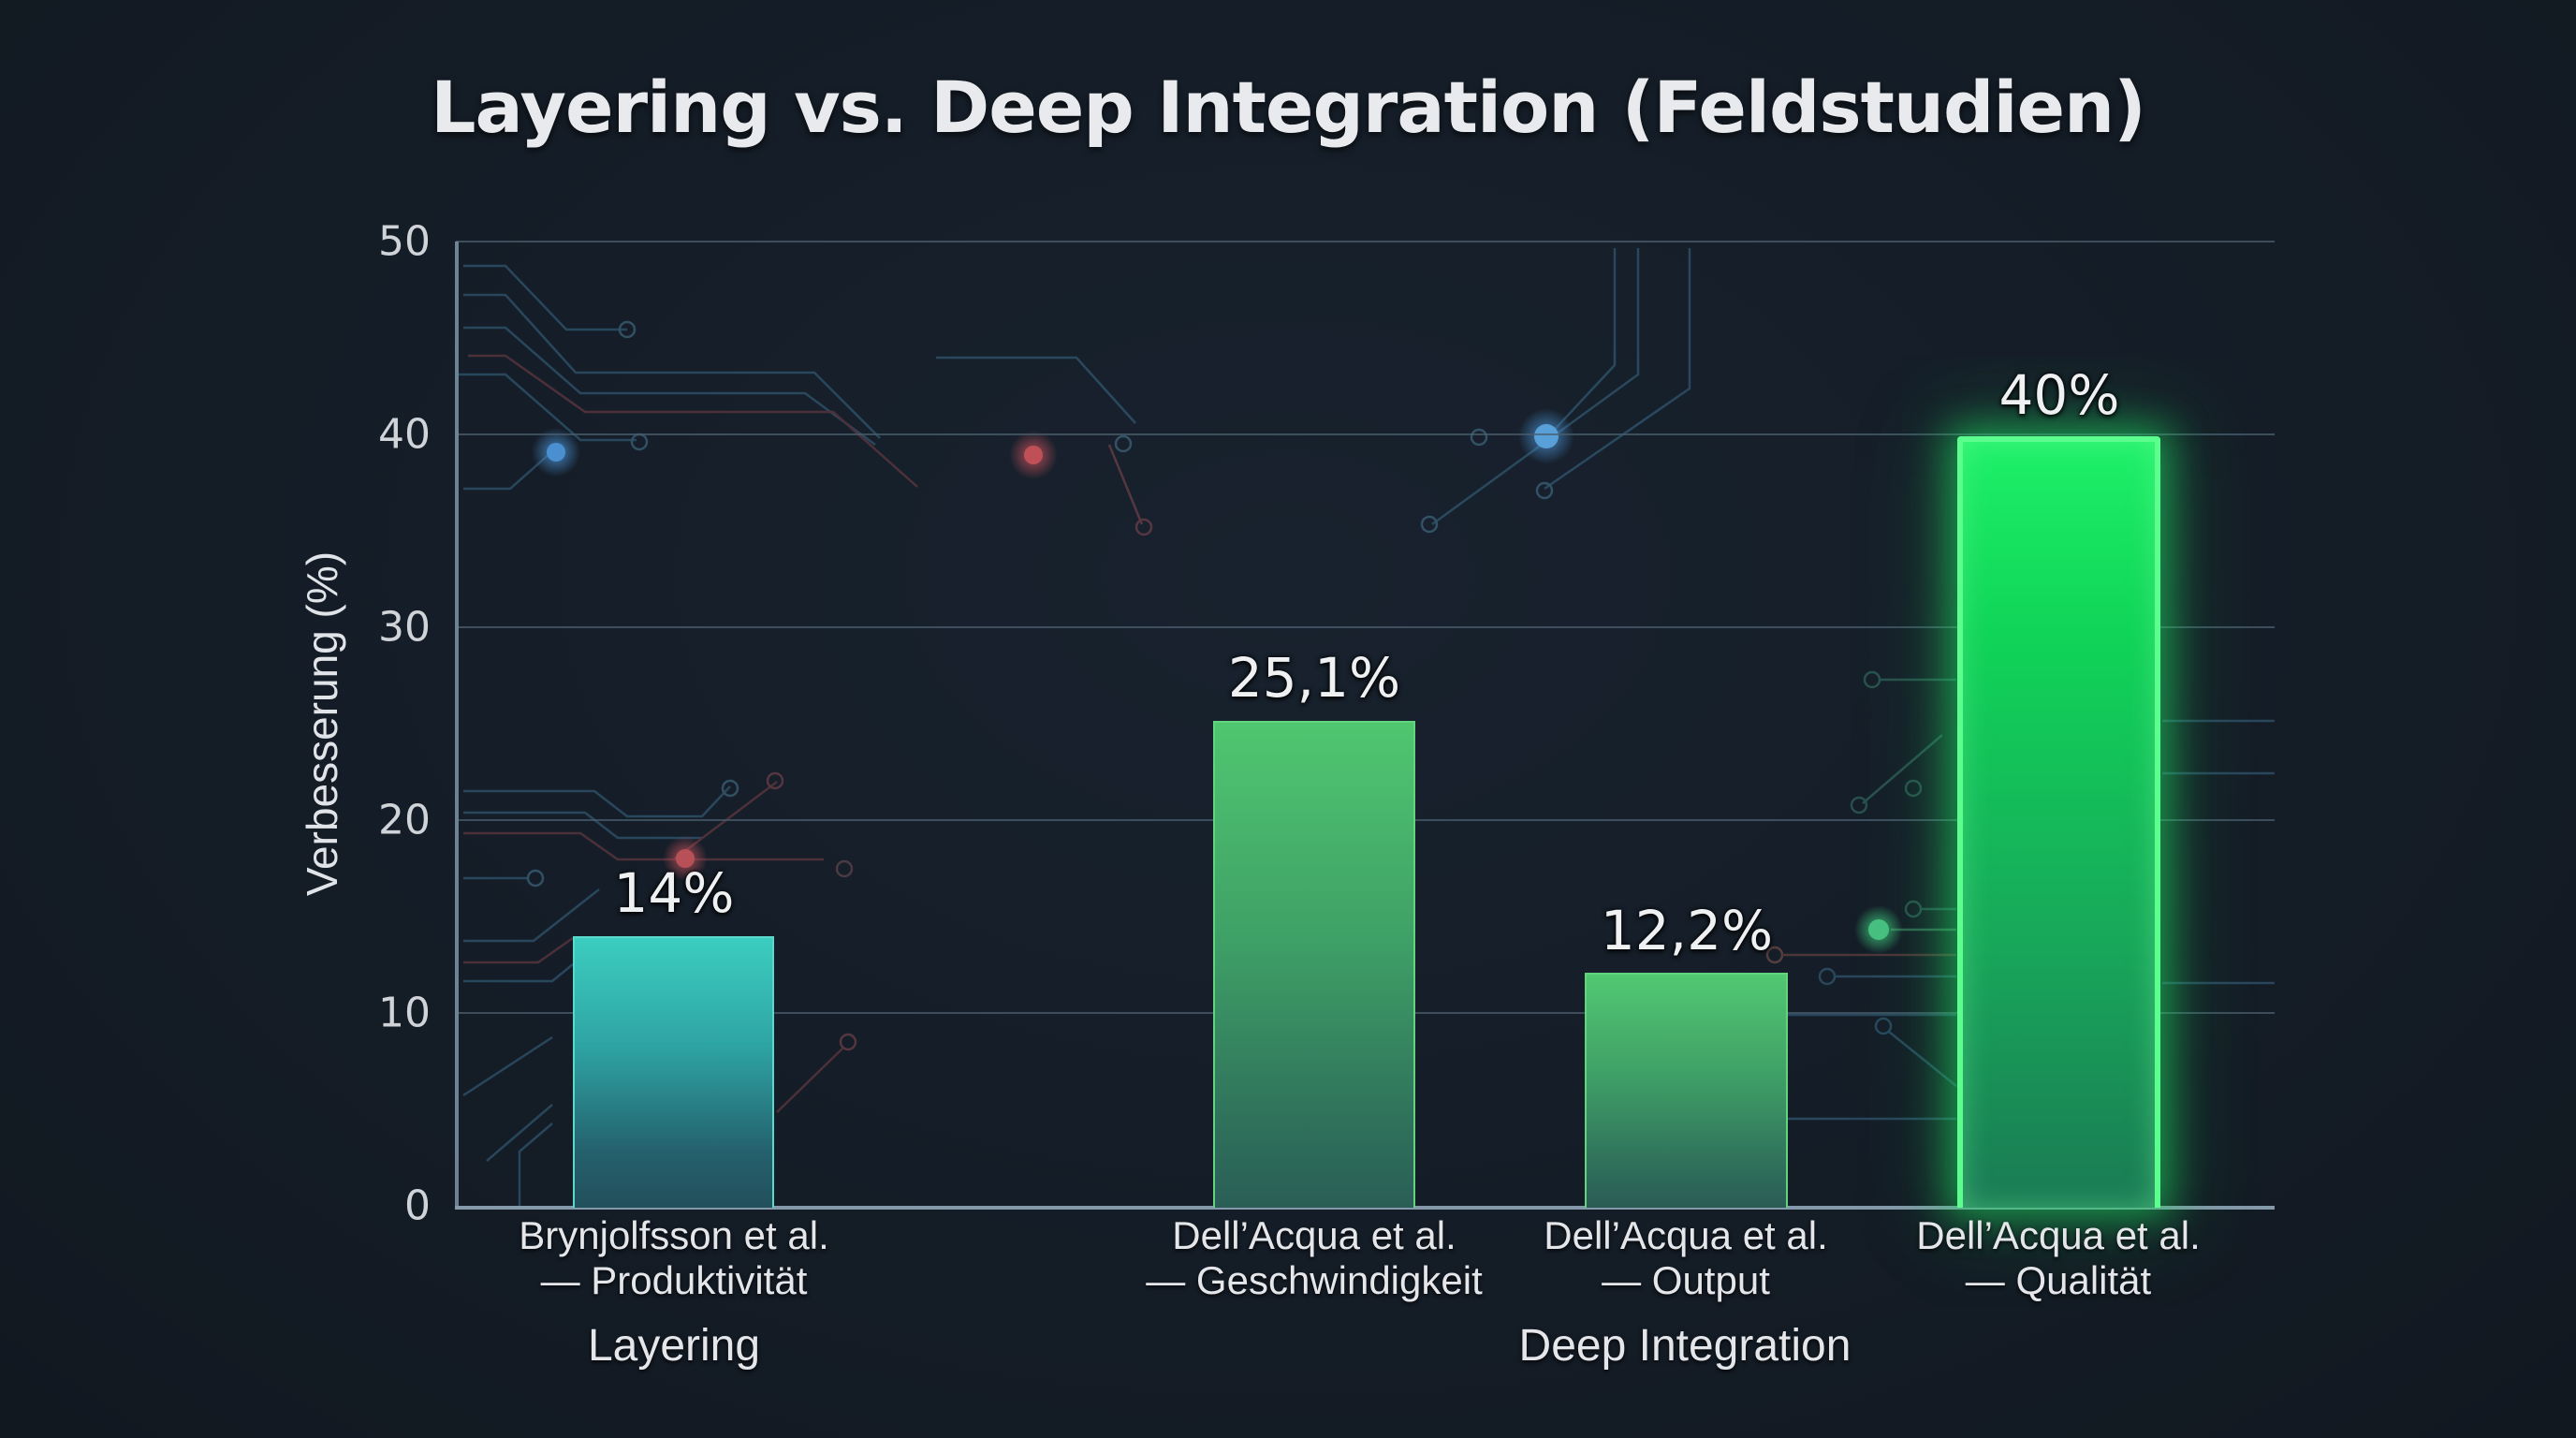 The height and width of the screenshot is (1438, 2576). Describe the element at coordinates (673, 1072) in the screenshot. I see `bar-brynjolfsson-produktivitaet` at that location.